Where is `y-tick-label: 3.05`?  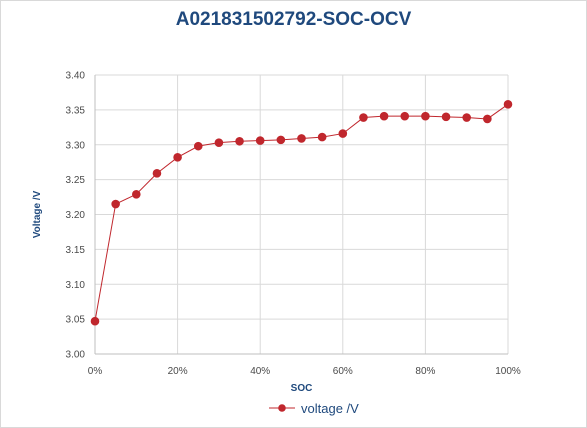
y-tick-label: 3.05 is located at coordinates (76, 320).